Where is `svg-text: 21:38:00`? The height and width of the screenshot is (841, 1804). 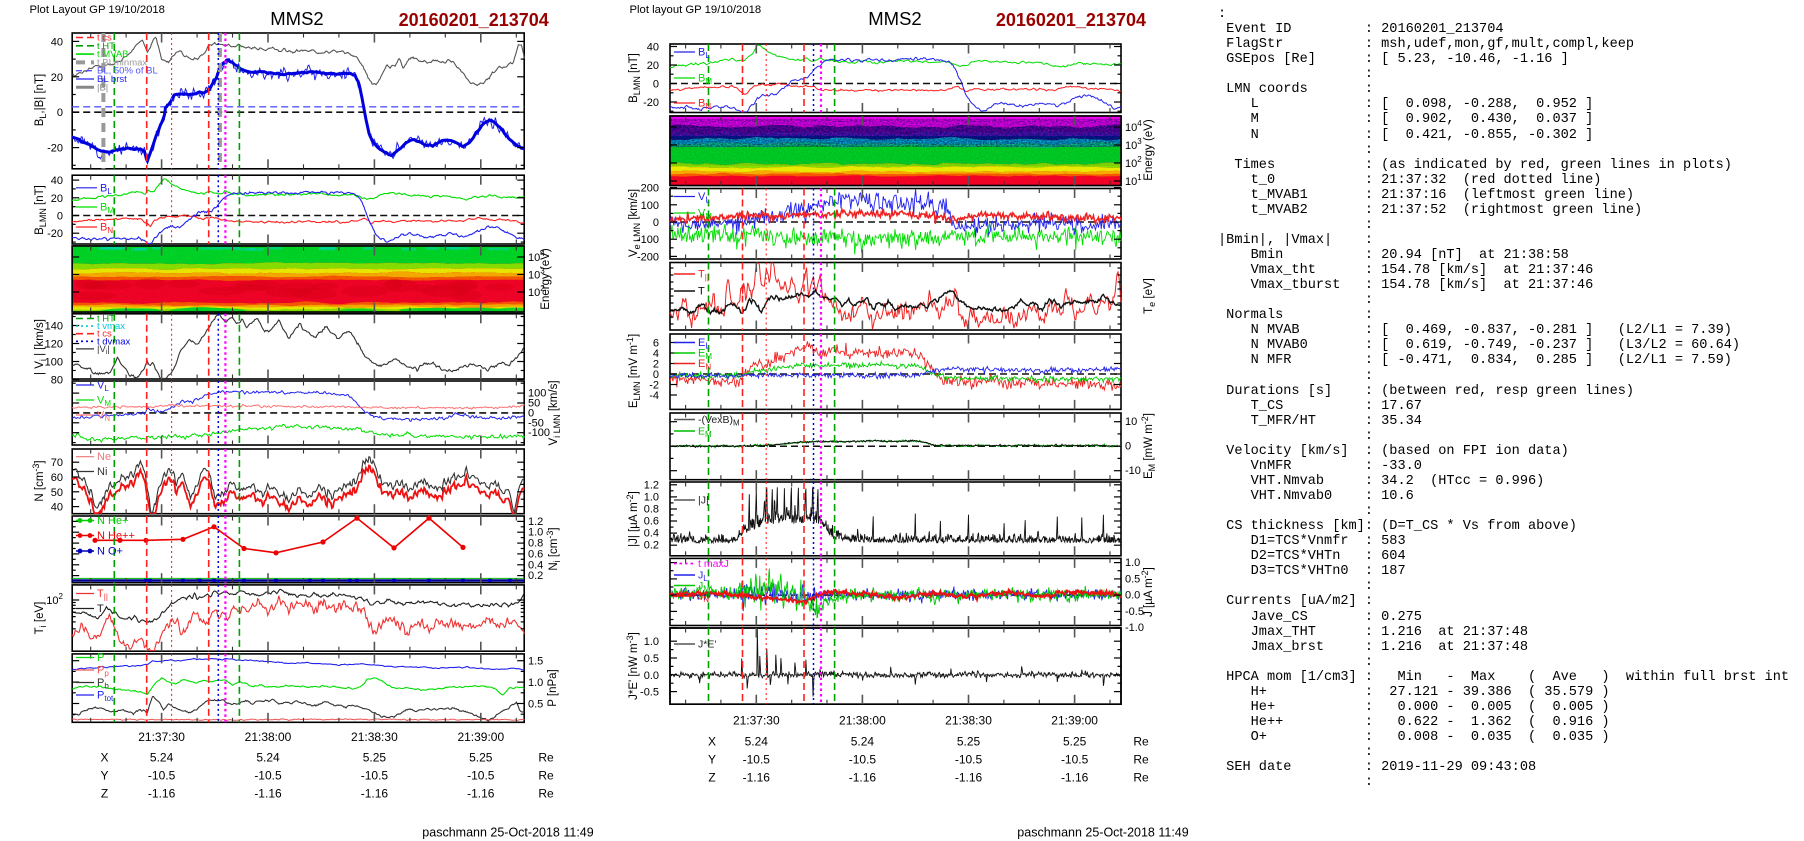 svg-text: 21:38:00 is located at coordinates (862, 721).